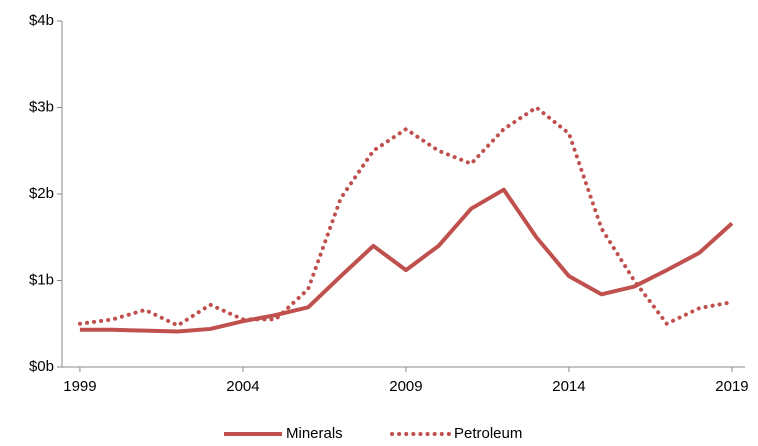 Image resolution: width=758 pixels, height=446 pixels. What do you see at coordinates (731, 386) in the screenshot?
I see `x-tick-label: 2019` at bounding box center [731, 386].